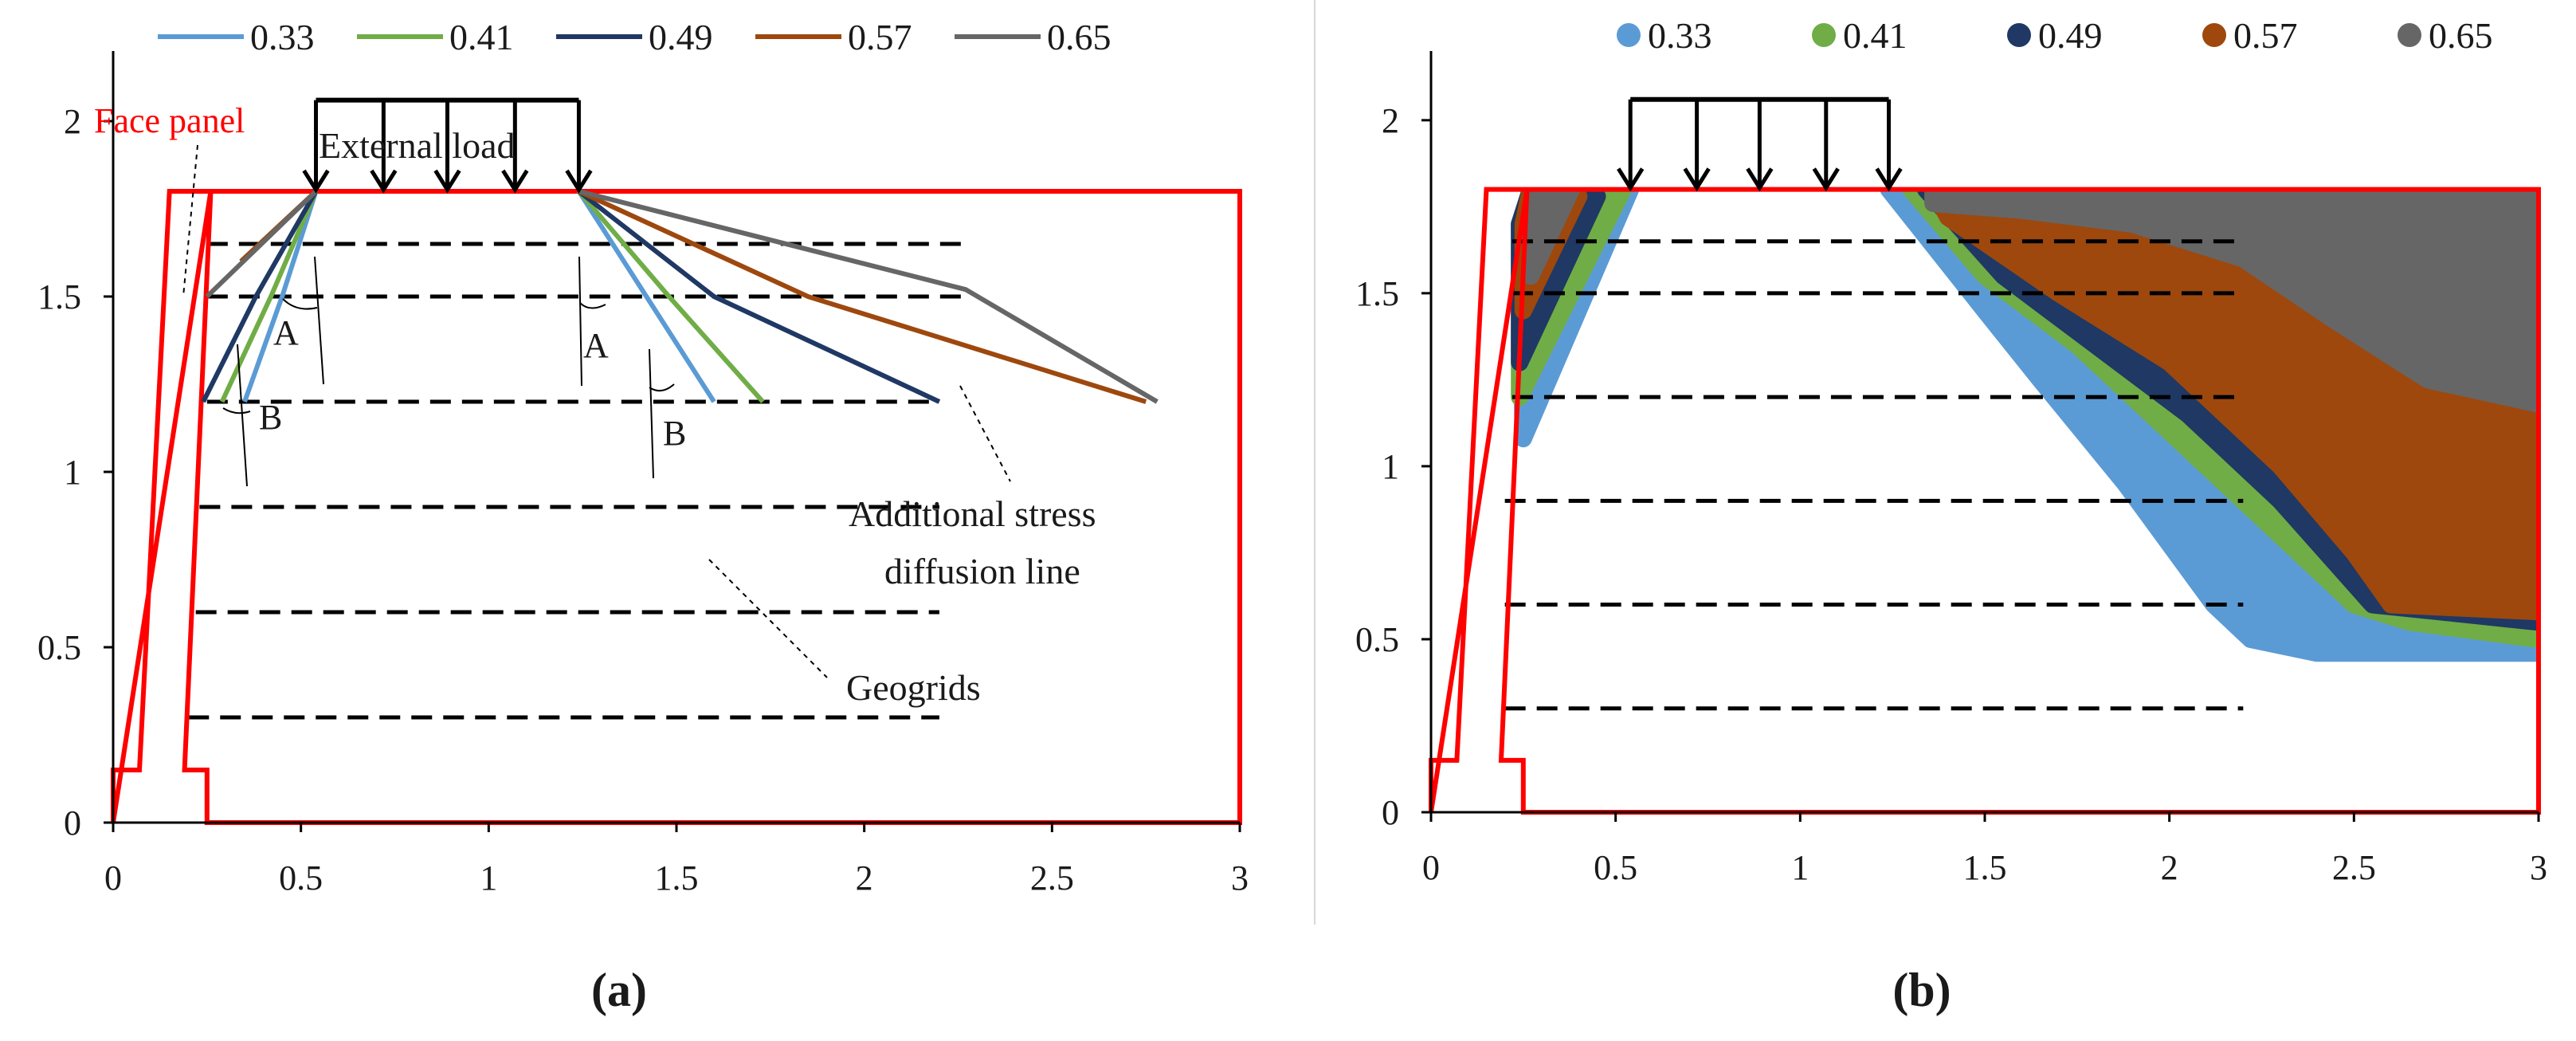 The width and height of the screenshot is (2576, 1041). Describe the element at coordinates (169, 120) in the screenshot. I see `face-panel-label: Face panel` at that location.